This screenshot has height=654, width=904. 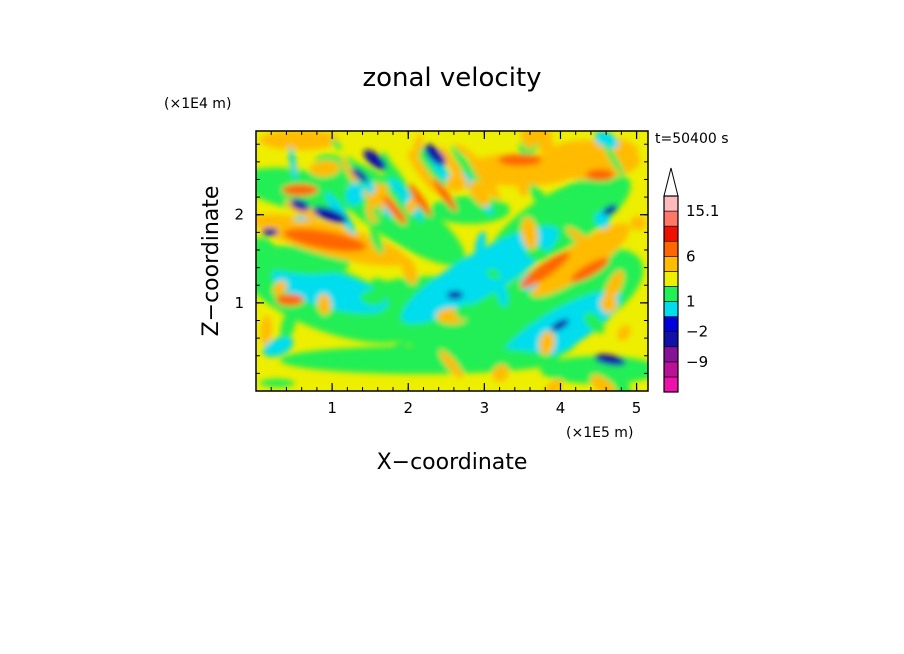 I want to click on colorbar-extension, so click(x=671, y=182).